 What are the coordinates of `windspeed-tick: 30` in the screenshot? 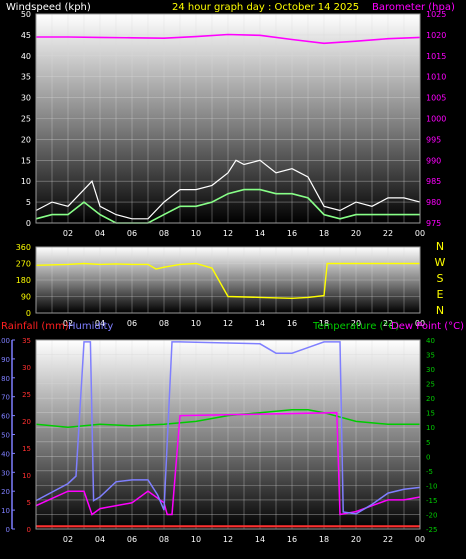 It's located at (26, 98).